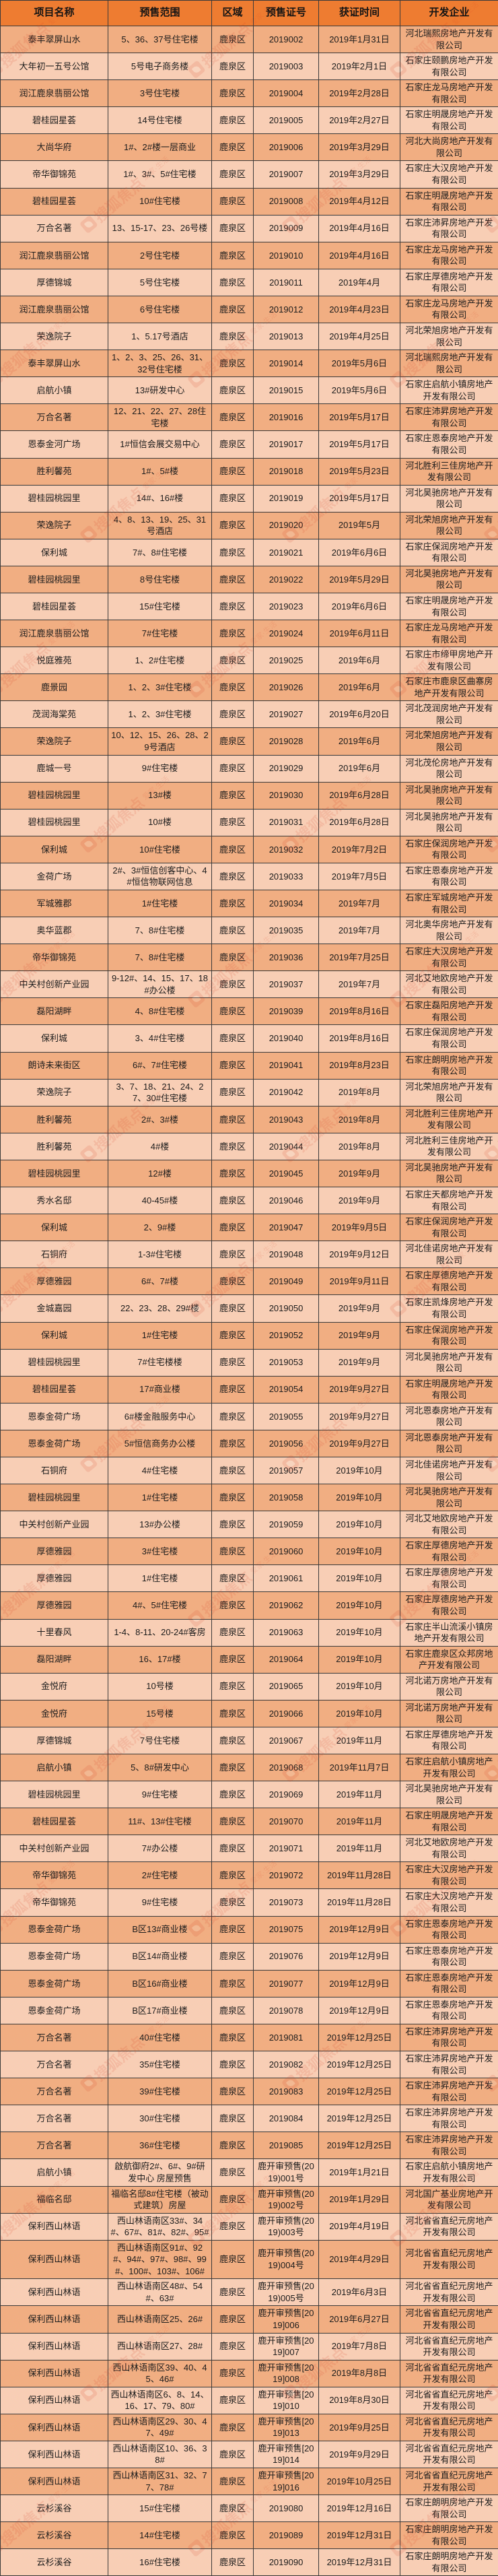 The image size is (498, 2576). What do you see at coordinates (359, 2400) in the screenshot?
I see `cell-cert-date: 2019年8月30日` at bounding box center [359, 2400].